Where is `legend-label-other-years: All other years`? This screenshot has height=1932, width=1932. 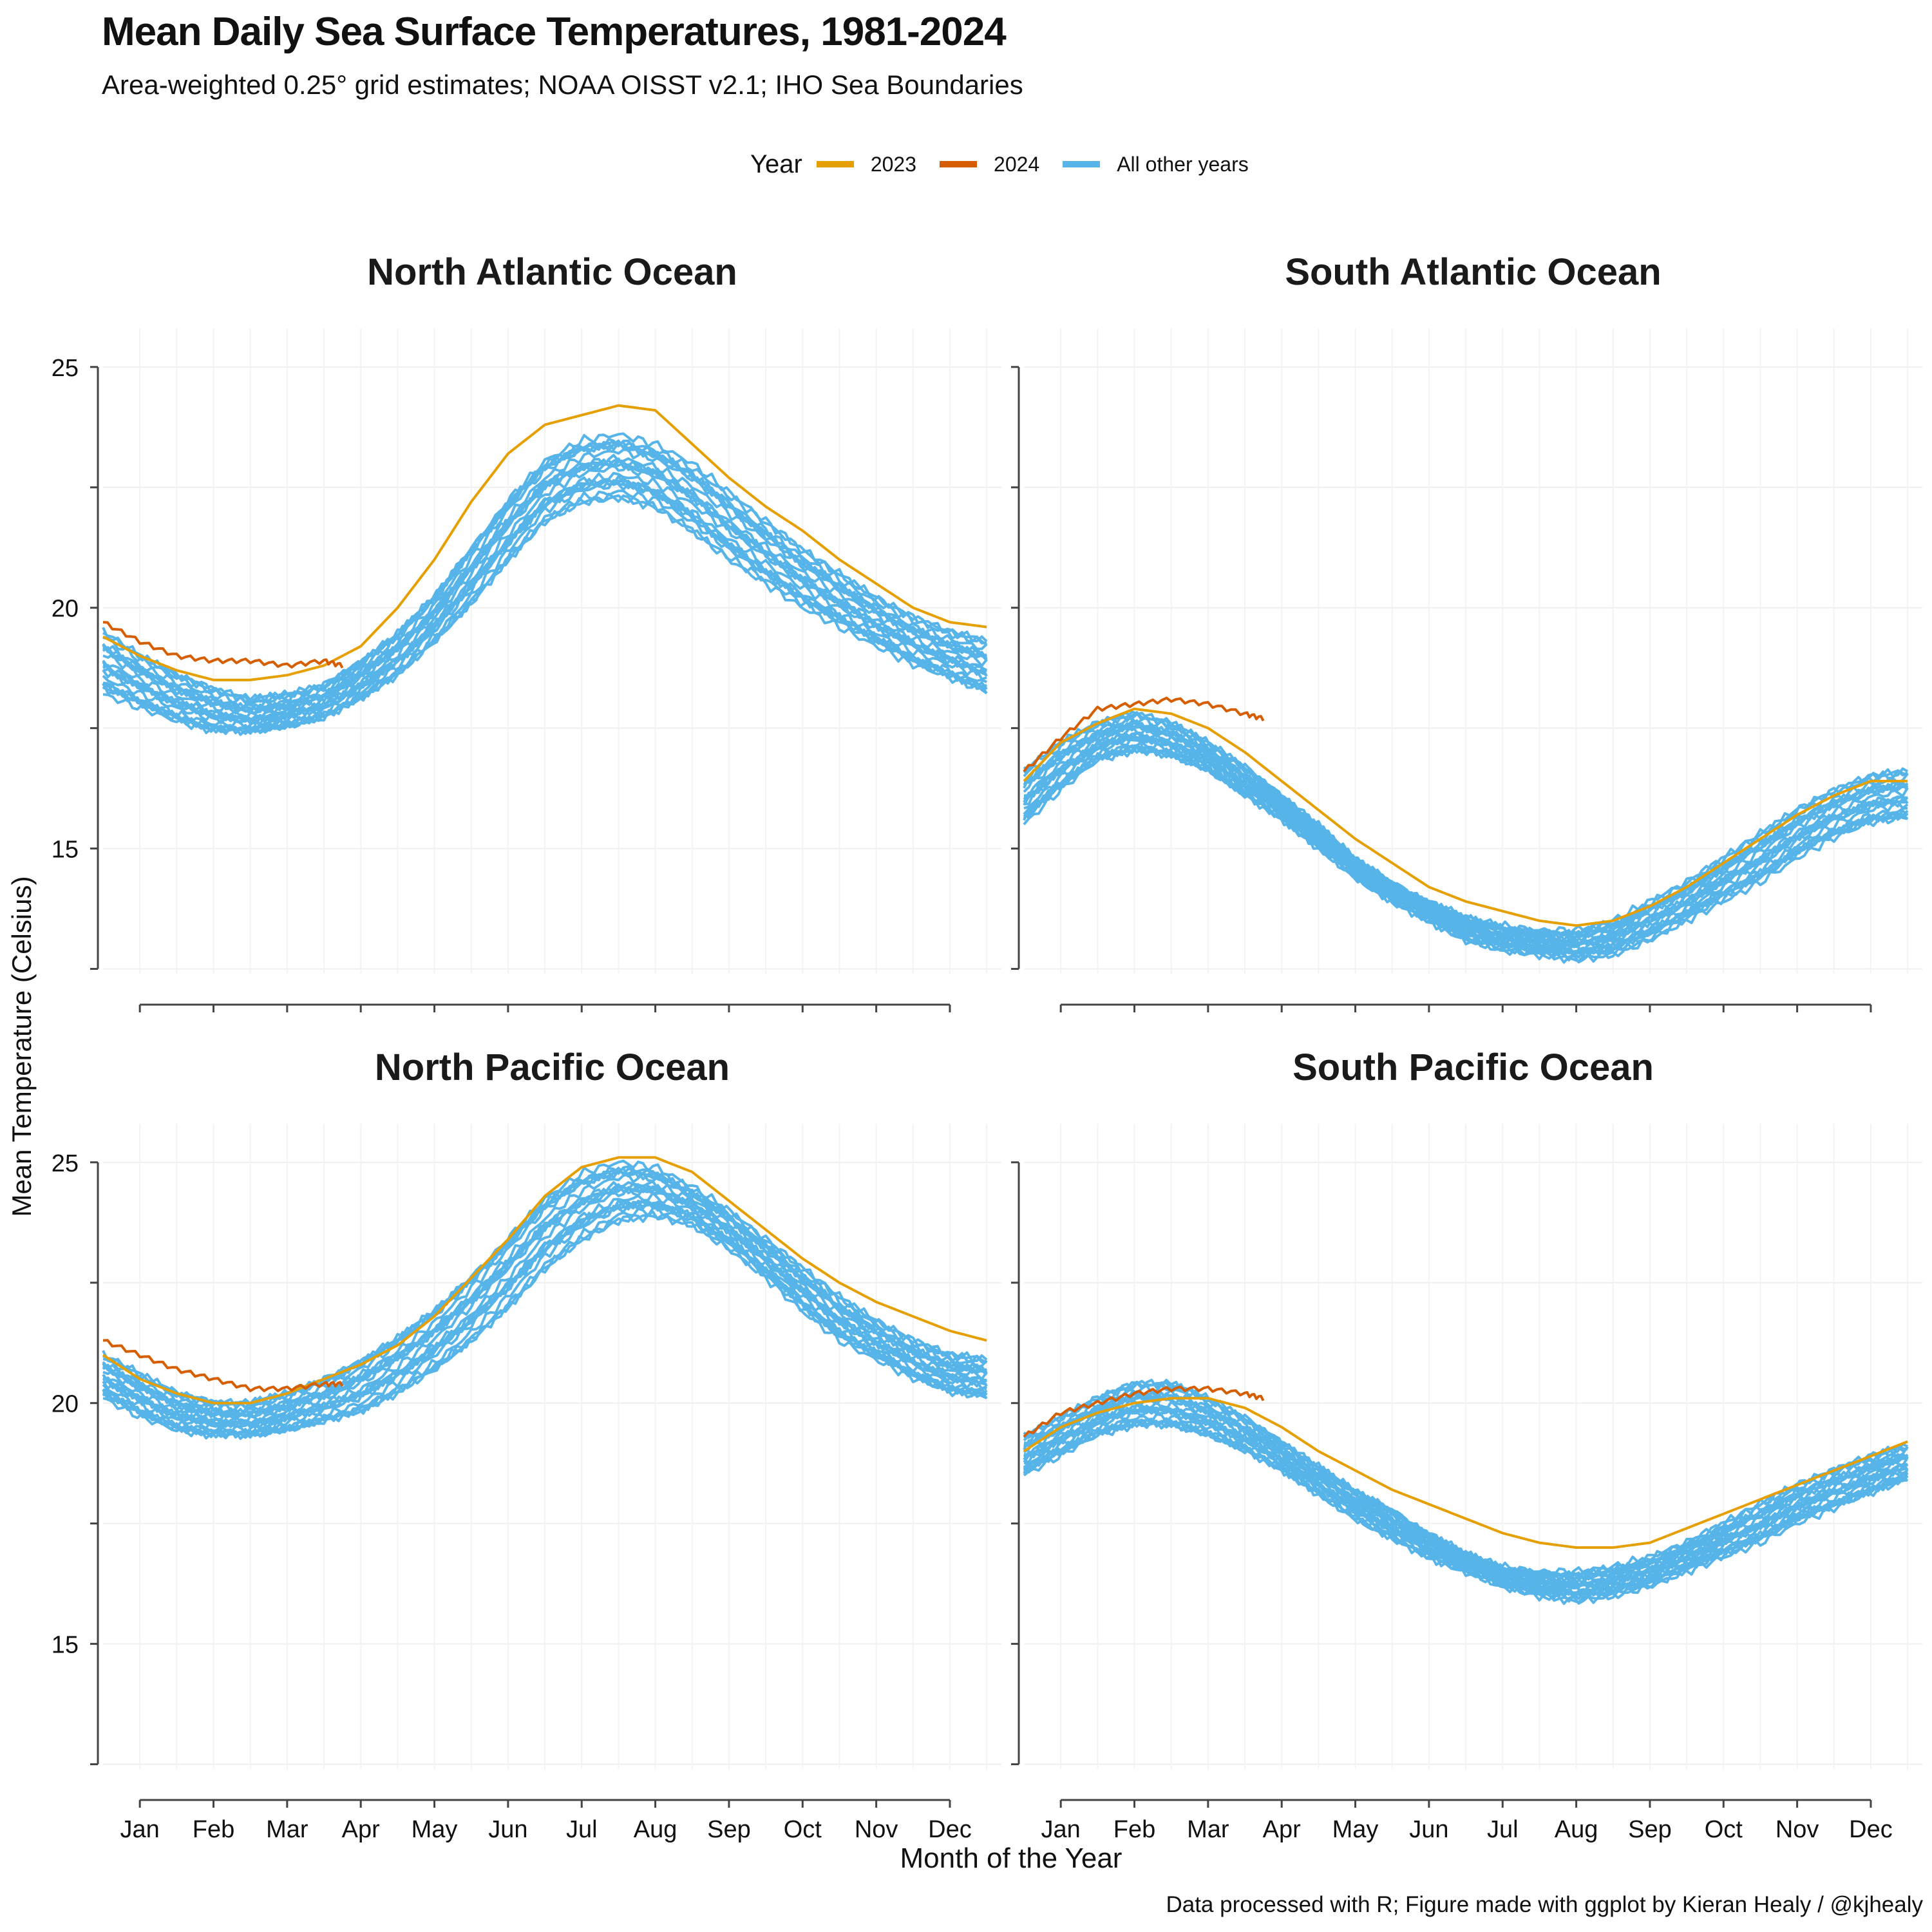
legend-label-other-years: All other years is located at coordinates (1183, 164).